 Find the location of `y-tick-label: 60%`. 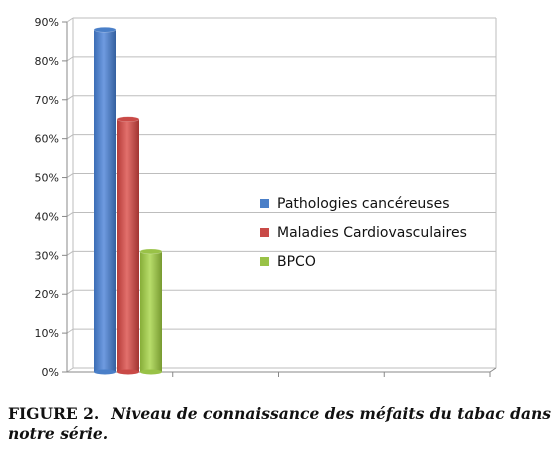

y-tick-label: 60% is located at coordinates (47, 139).